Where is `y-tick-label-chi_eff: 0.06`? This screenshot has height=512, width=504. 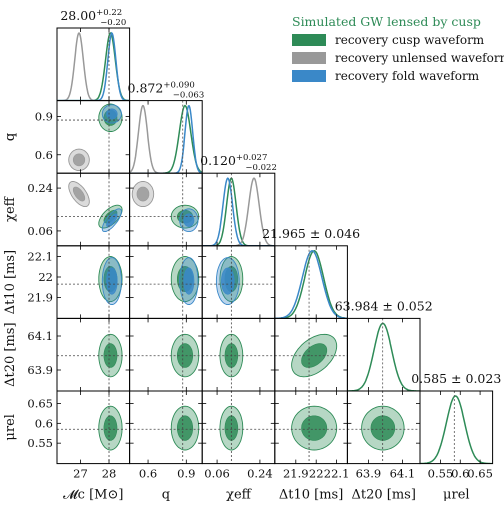 y-tick-label-chi_eff: 0.06 is located at coordinates (40, 231).